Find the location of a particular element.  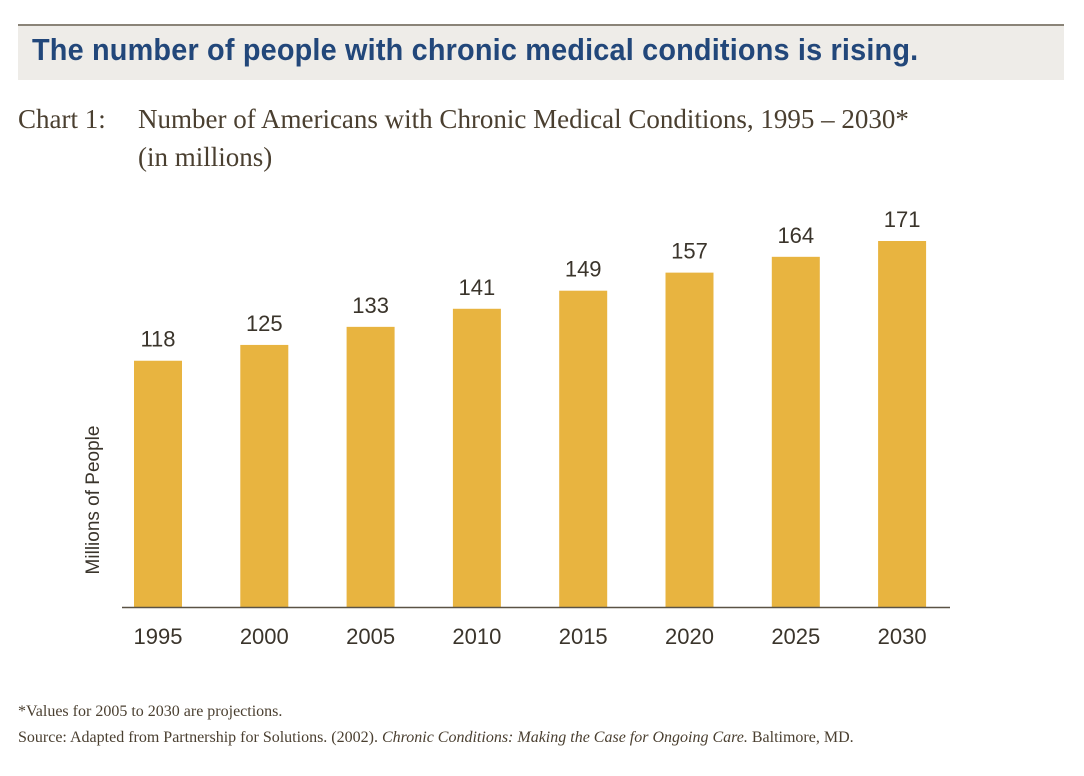

data-label: 149 is located at coordinates (583, 269).